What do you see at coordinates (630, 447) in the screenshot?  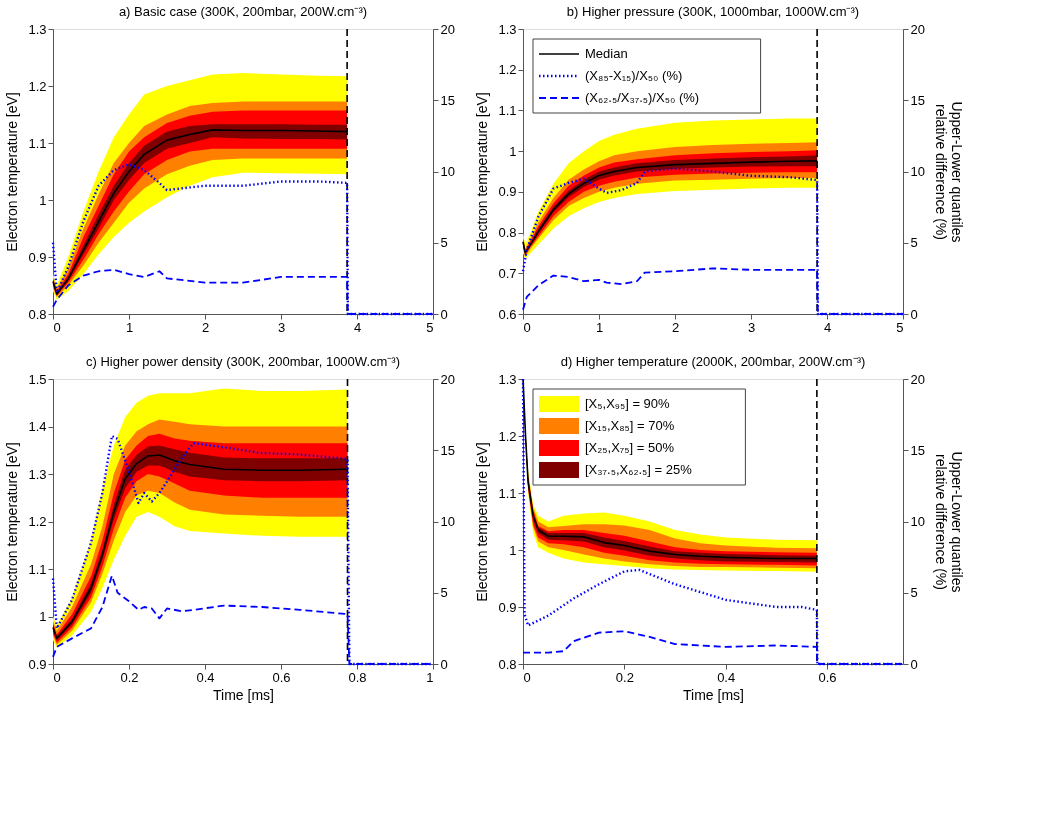 I see `legend-label: [X₂₅,X₇₅] = 50%` at bounding box center [630, 447].